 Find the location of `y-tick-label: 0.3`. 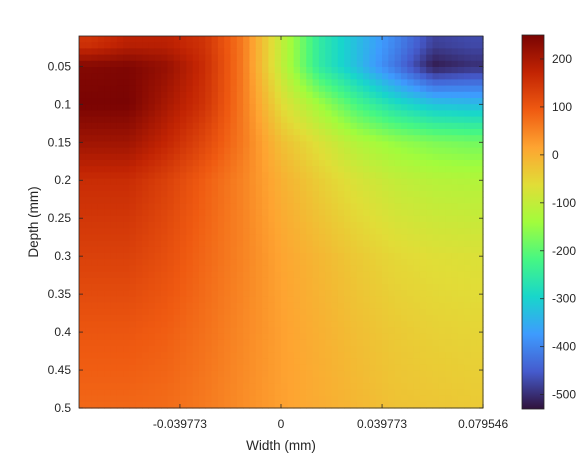

y-tick-label: 0.3 is located at coordinates (62, 256).